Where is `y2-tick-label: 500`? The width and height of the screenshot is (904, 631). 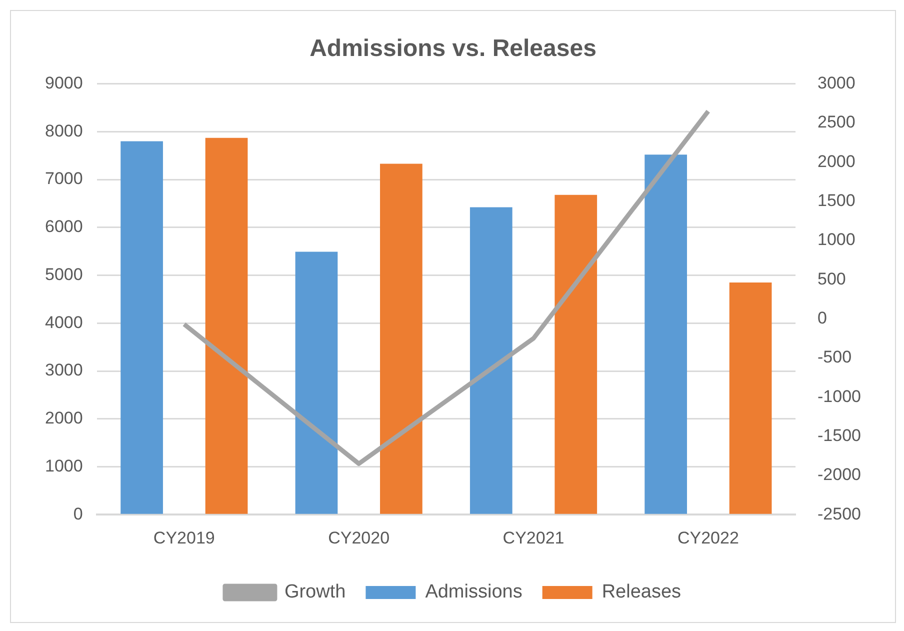
y2-tick-label: 500 is located at coordinates (832, 278).